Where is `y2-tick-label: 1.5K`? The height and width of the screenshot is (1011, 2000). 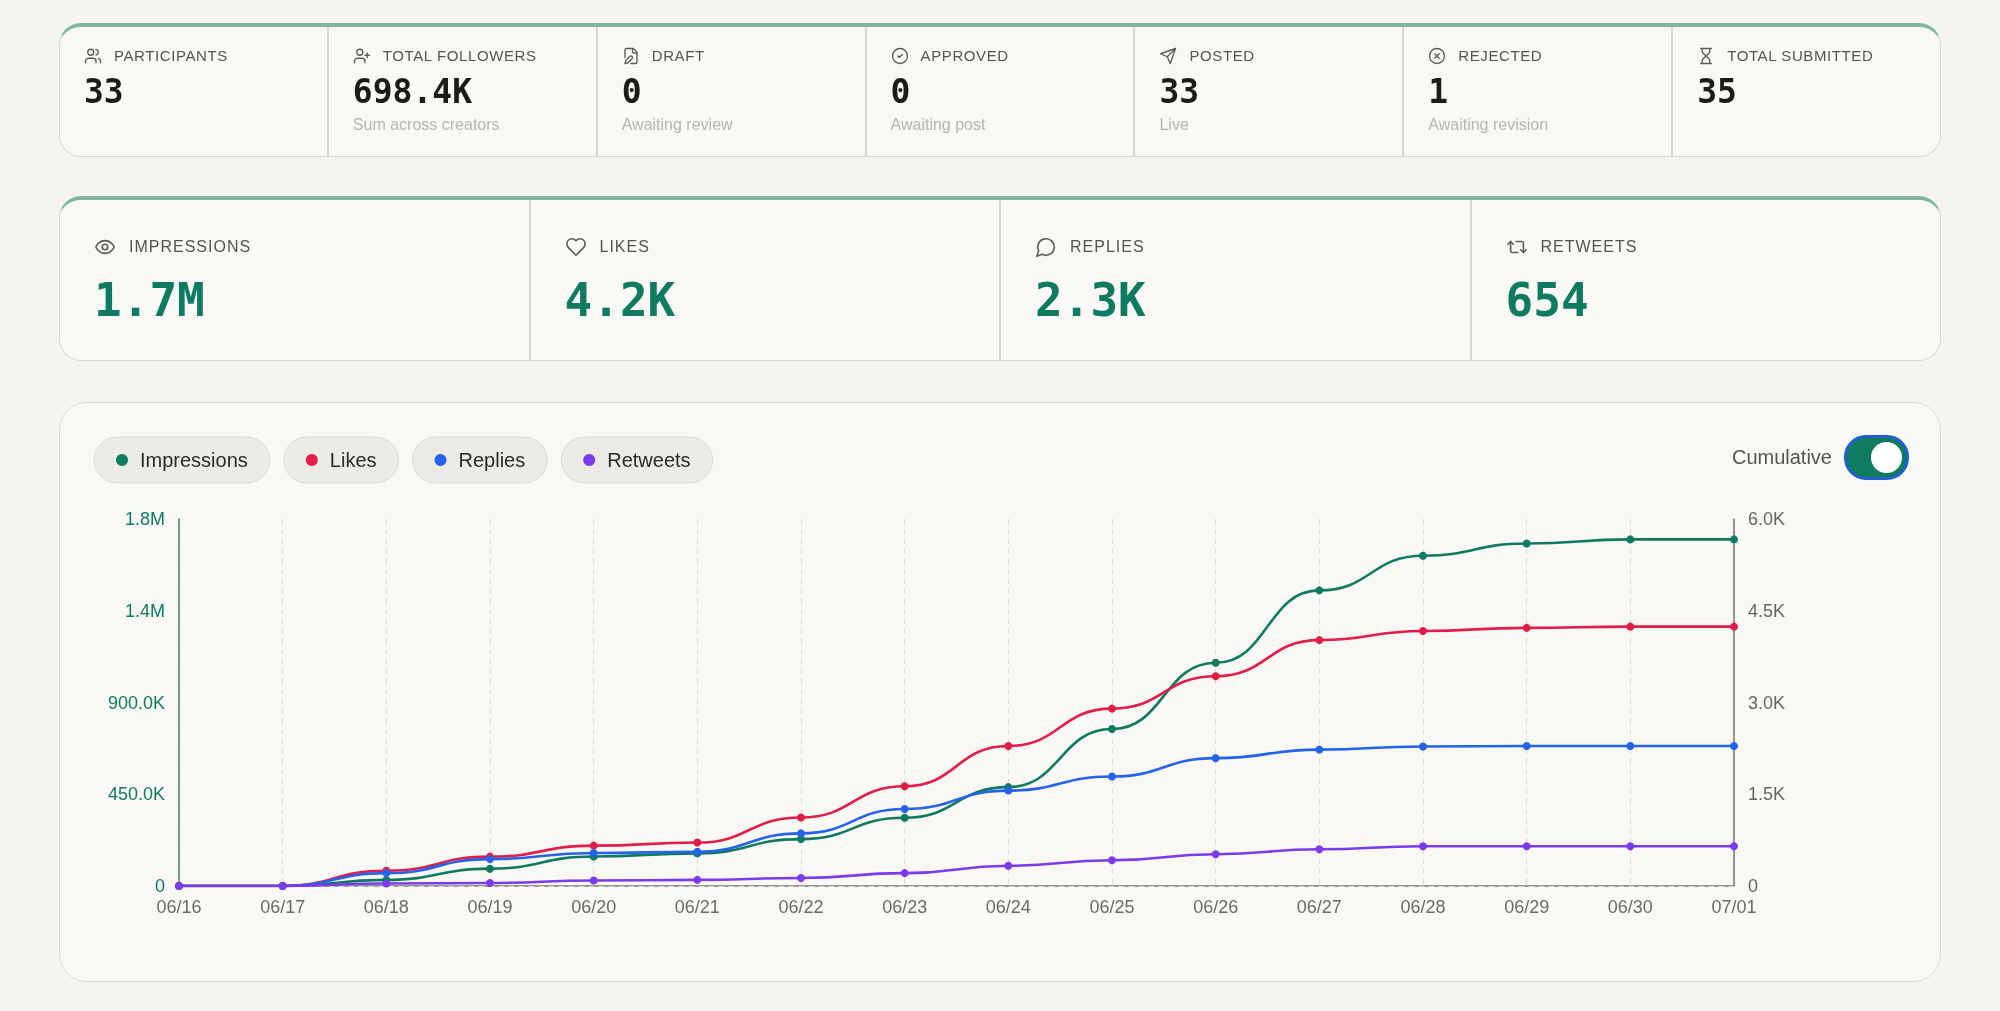
y2-tick-label: 1.5K is located at coordinates (1767, 794).